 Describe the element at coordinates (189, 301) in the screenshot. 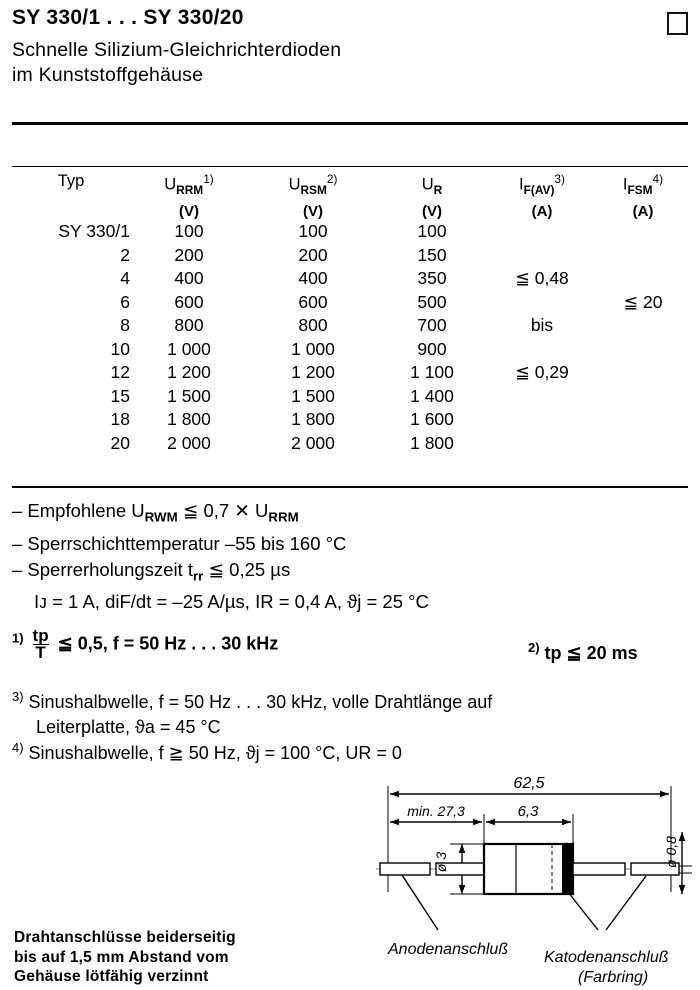

I see `cell-urrm: 600` at that location.